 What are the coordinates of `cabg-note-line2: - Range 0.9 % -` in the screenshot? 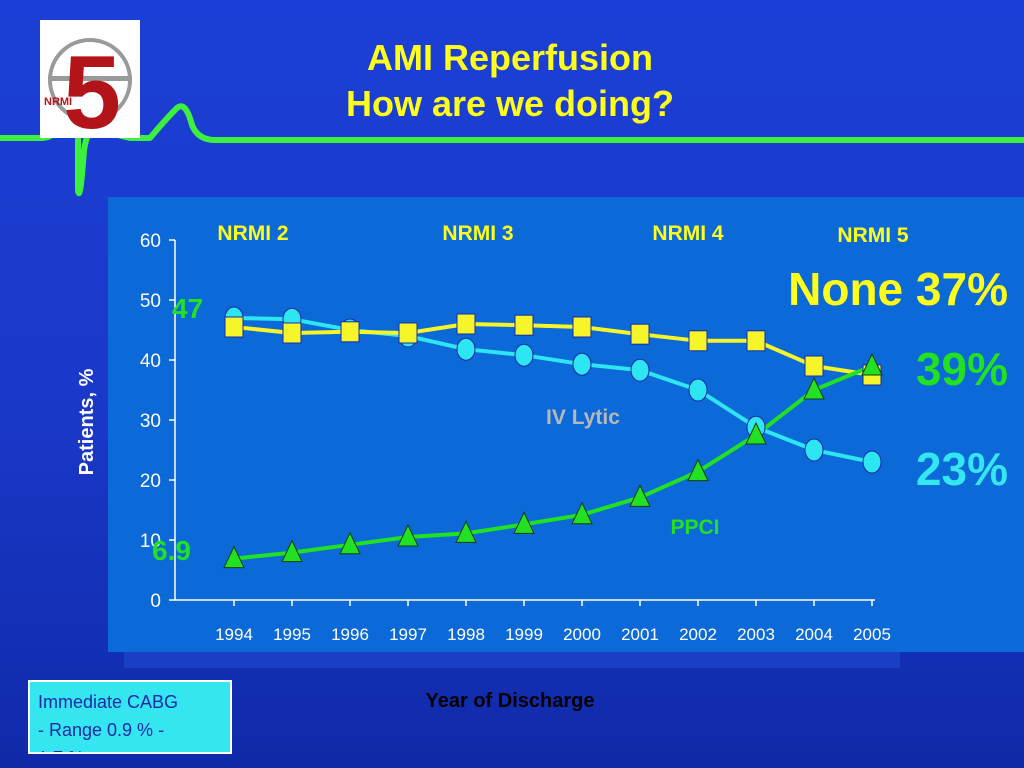 It's located at (101, 730).